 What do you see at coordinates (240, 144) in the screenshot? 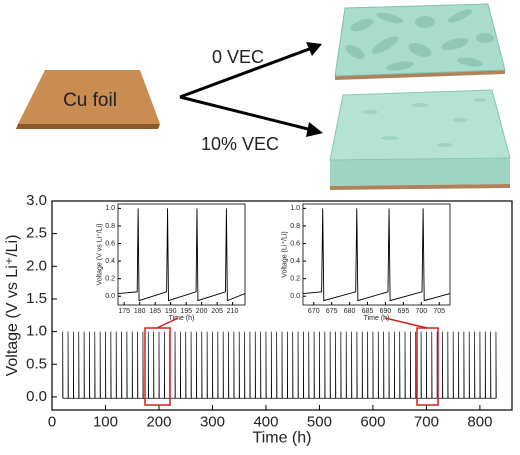
I see `arrow-label: 10% VEC` at bounding box center [240, 144].